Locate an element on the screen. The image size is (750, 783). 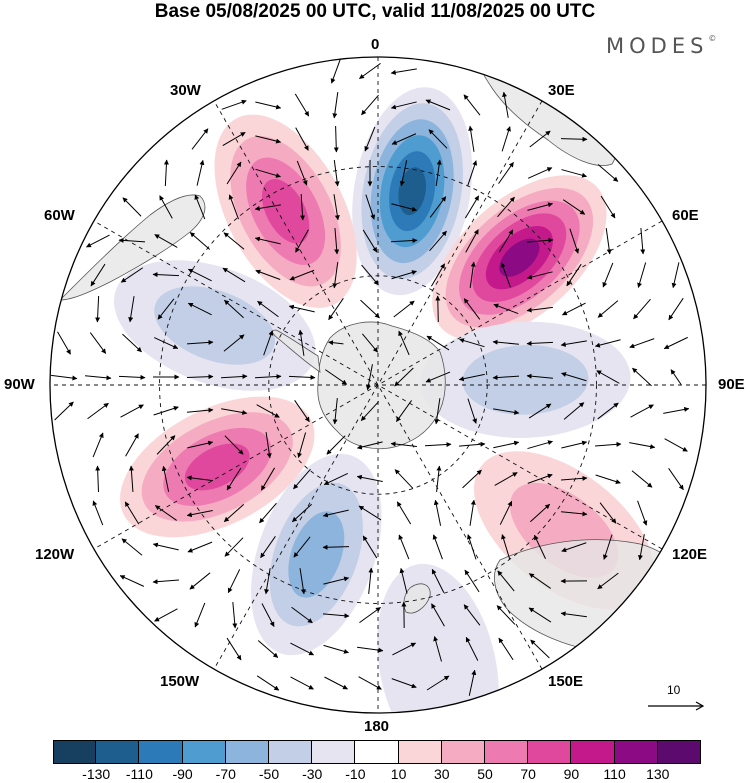
negative-center-90e is located at coordinates (525, 379).